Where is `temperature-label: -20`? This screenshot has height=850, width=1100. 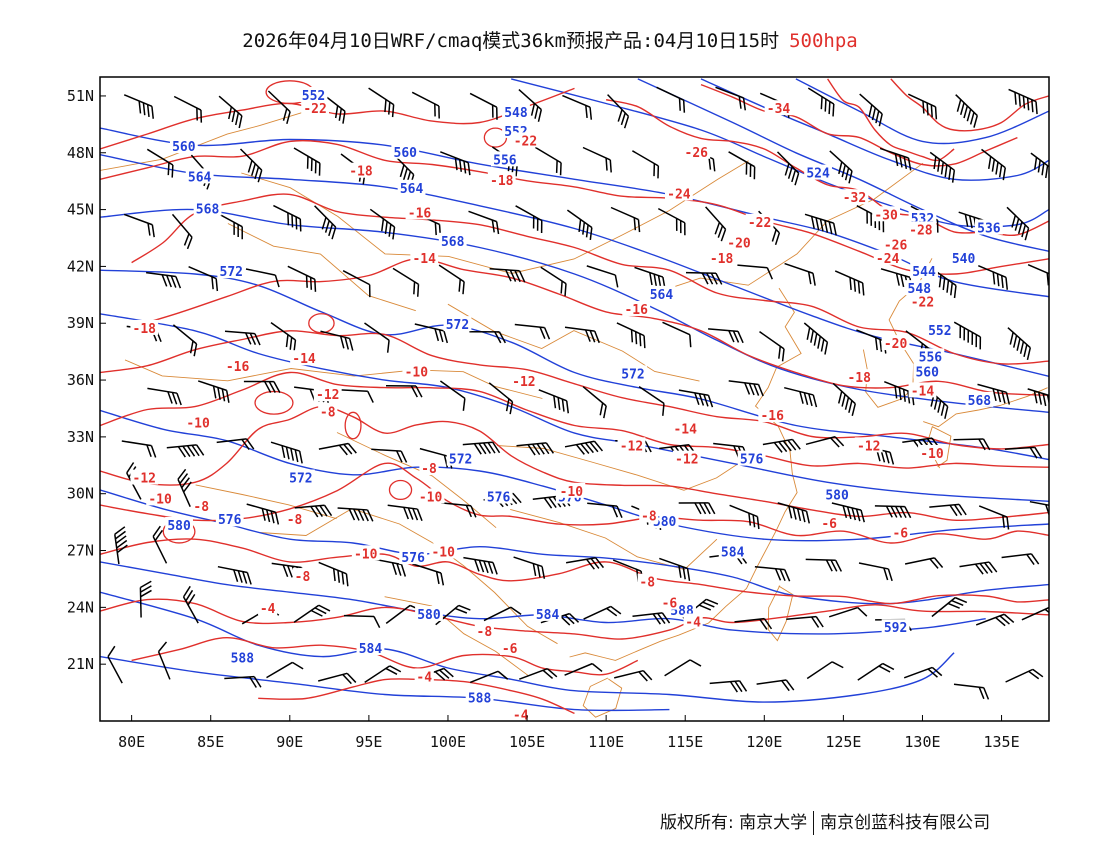
temperature-label: -20 is located at coordinates (739, 244).